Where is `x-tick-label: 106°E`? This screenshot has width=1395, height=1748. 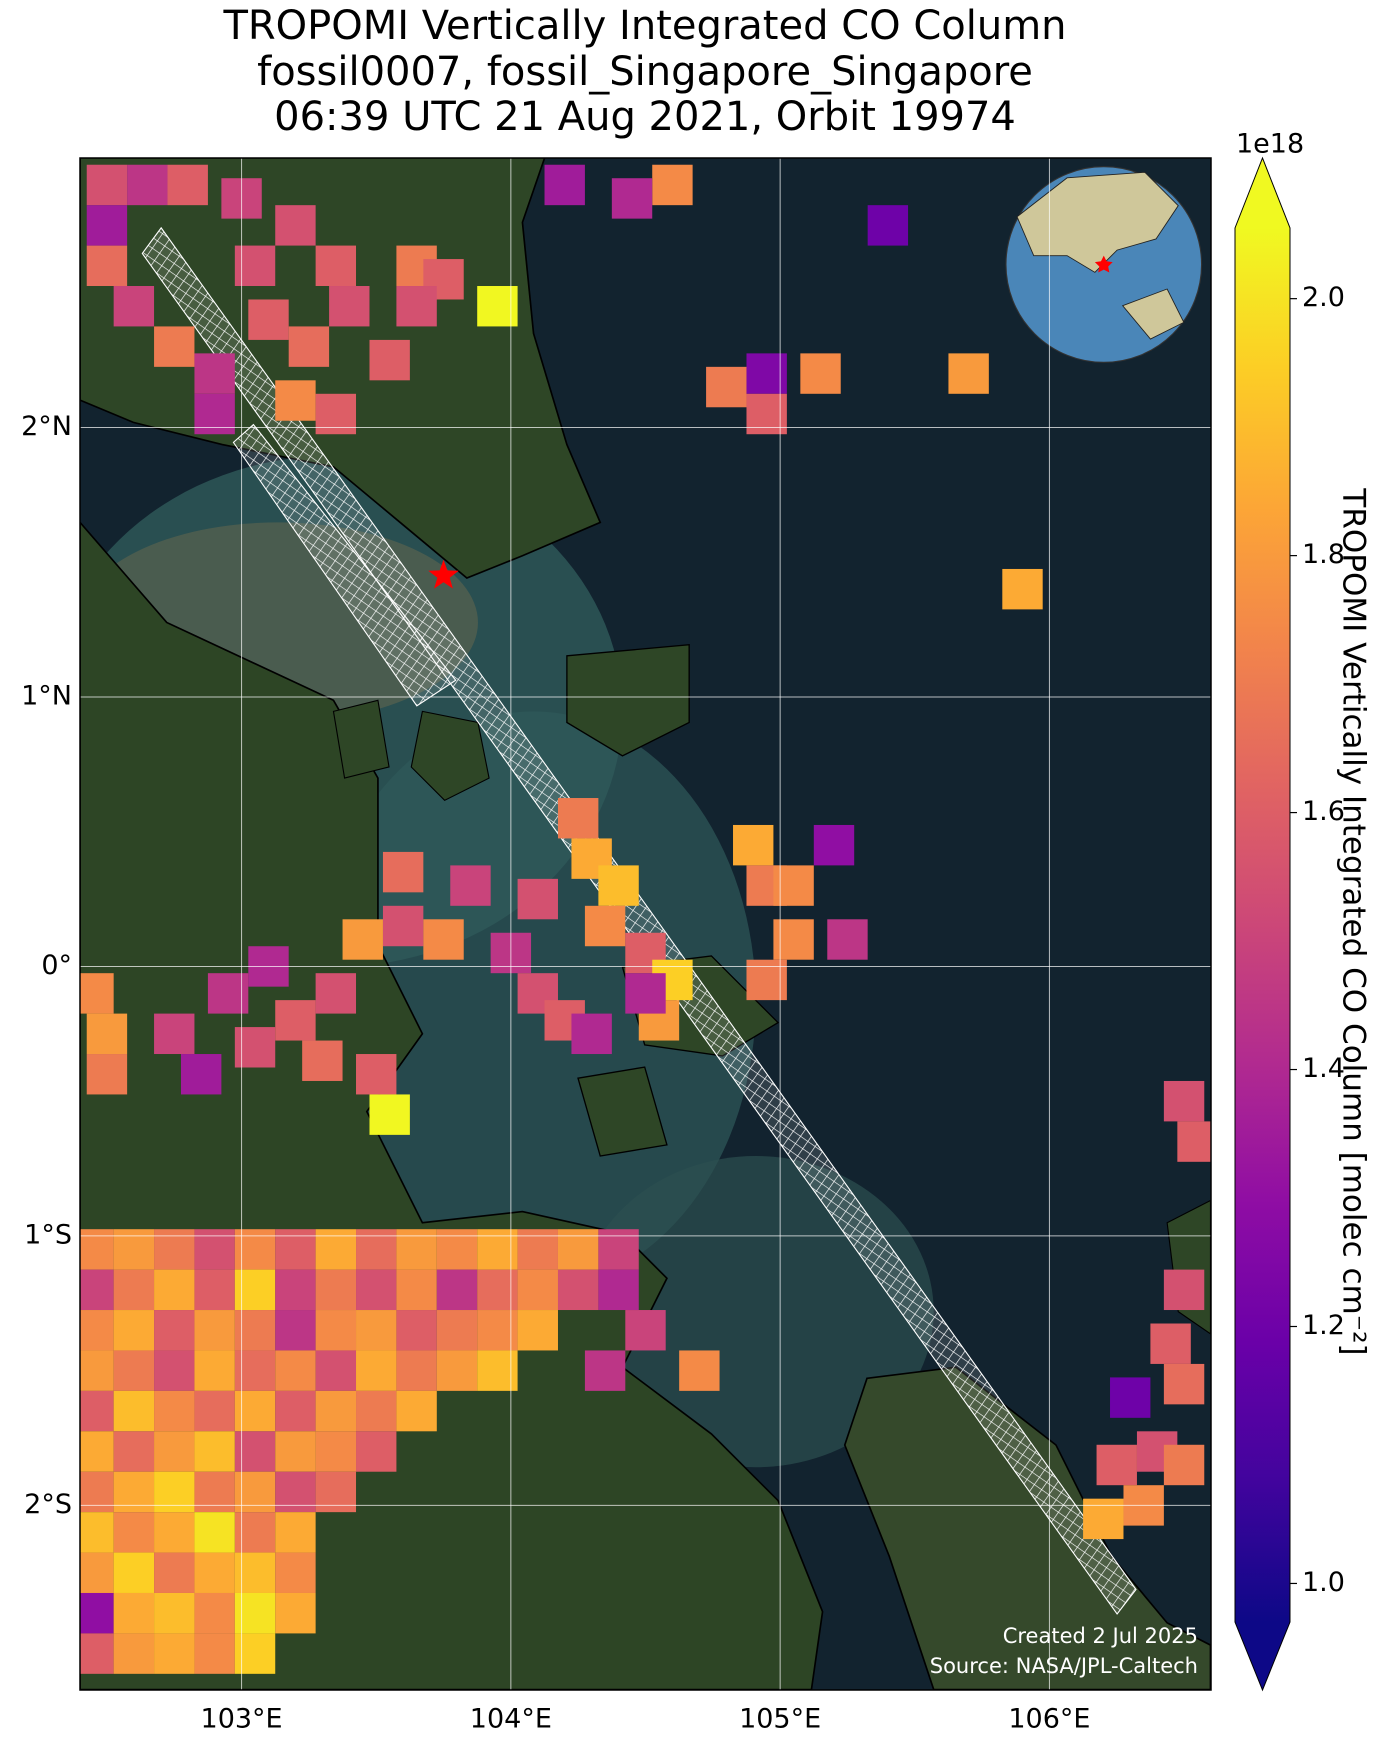
x-tick-label: 106°E is located at coordinates (1049, 1719).